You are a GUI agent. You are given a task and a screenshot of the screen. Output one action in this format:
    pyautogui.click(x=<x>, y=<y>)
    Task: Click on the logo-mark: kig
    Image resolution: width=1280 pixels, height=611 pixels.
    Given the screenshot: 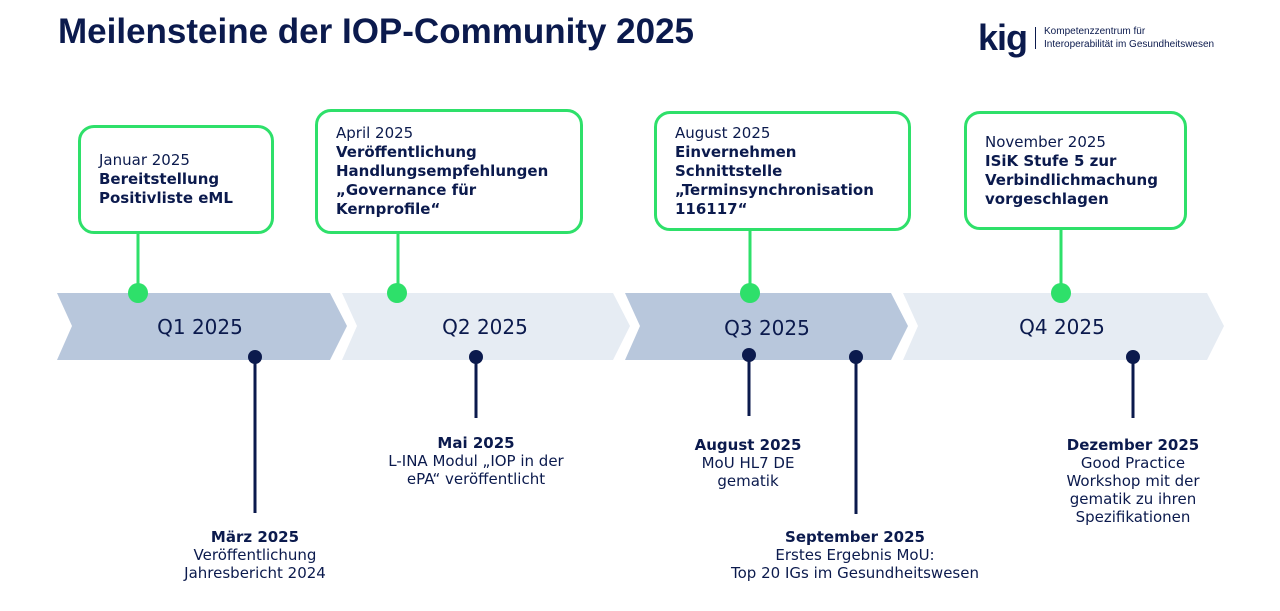 What is the action you would take?
    pyautogui.click(x=1003, y=37)
    